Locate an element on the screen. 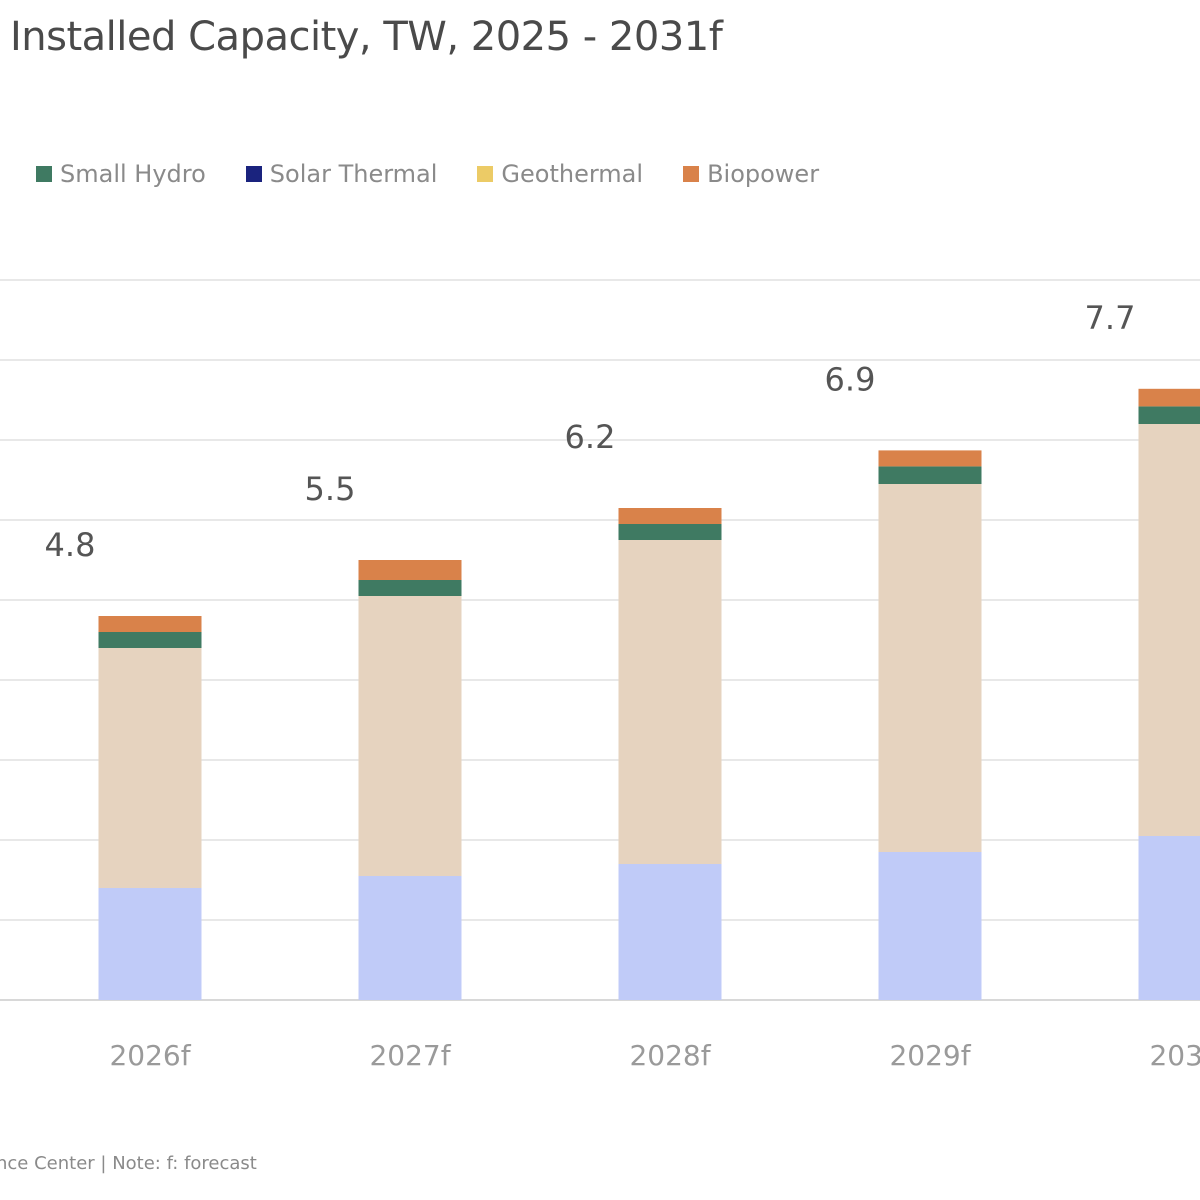  legend-label: Biopower is located at coordinates (763, 174).